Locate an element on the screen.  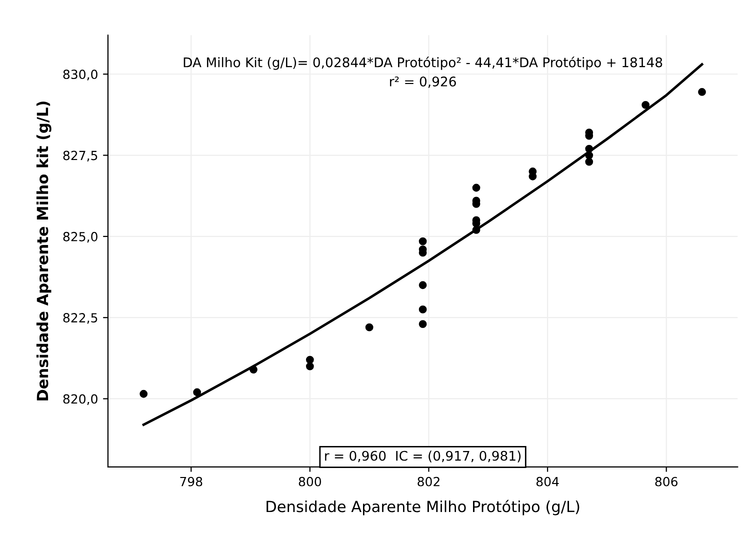
y-tick-label: 822,5 is located at coordinates (80, 318).